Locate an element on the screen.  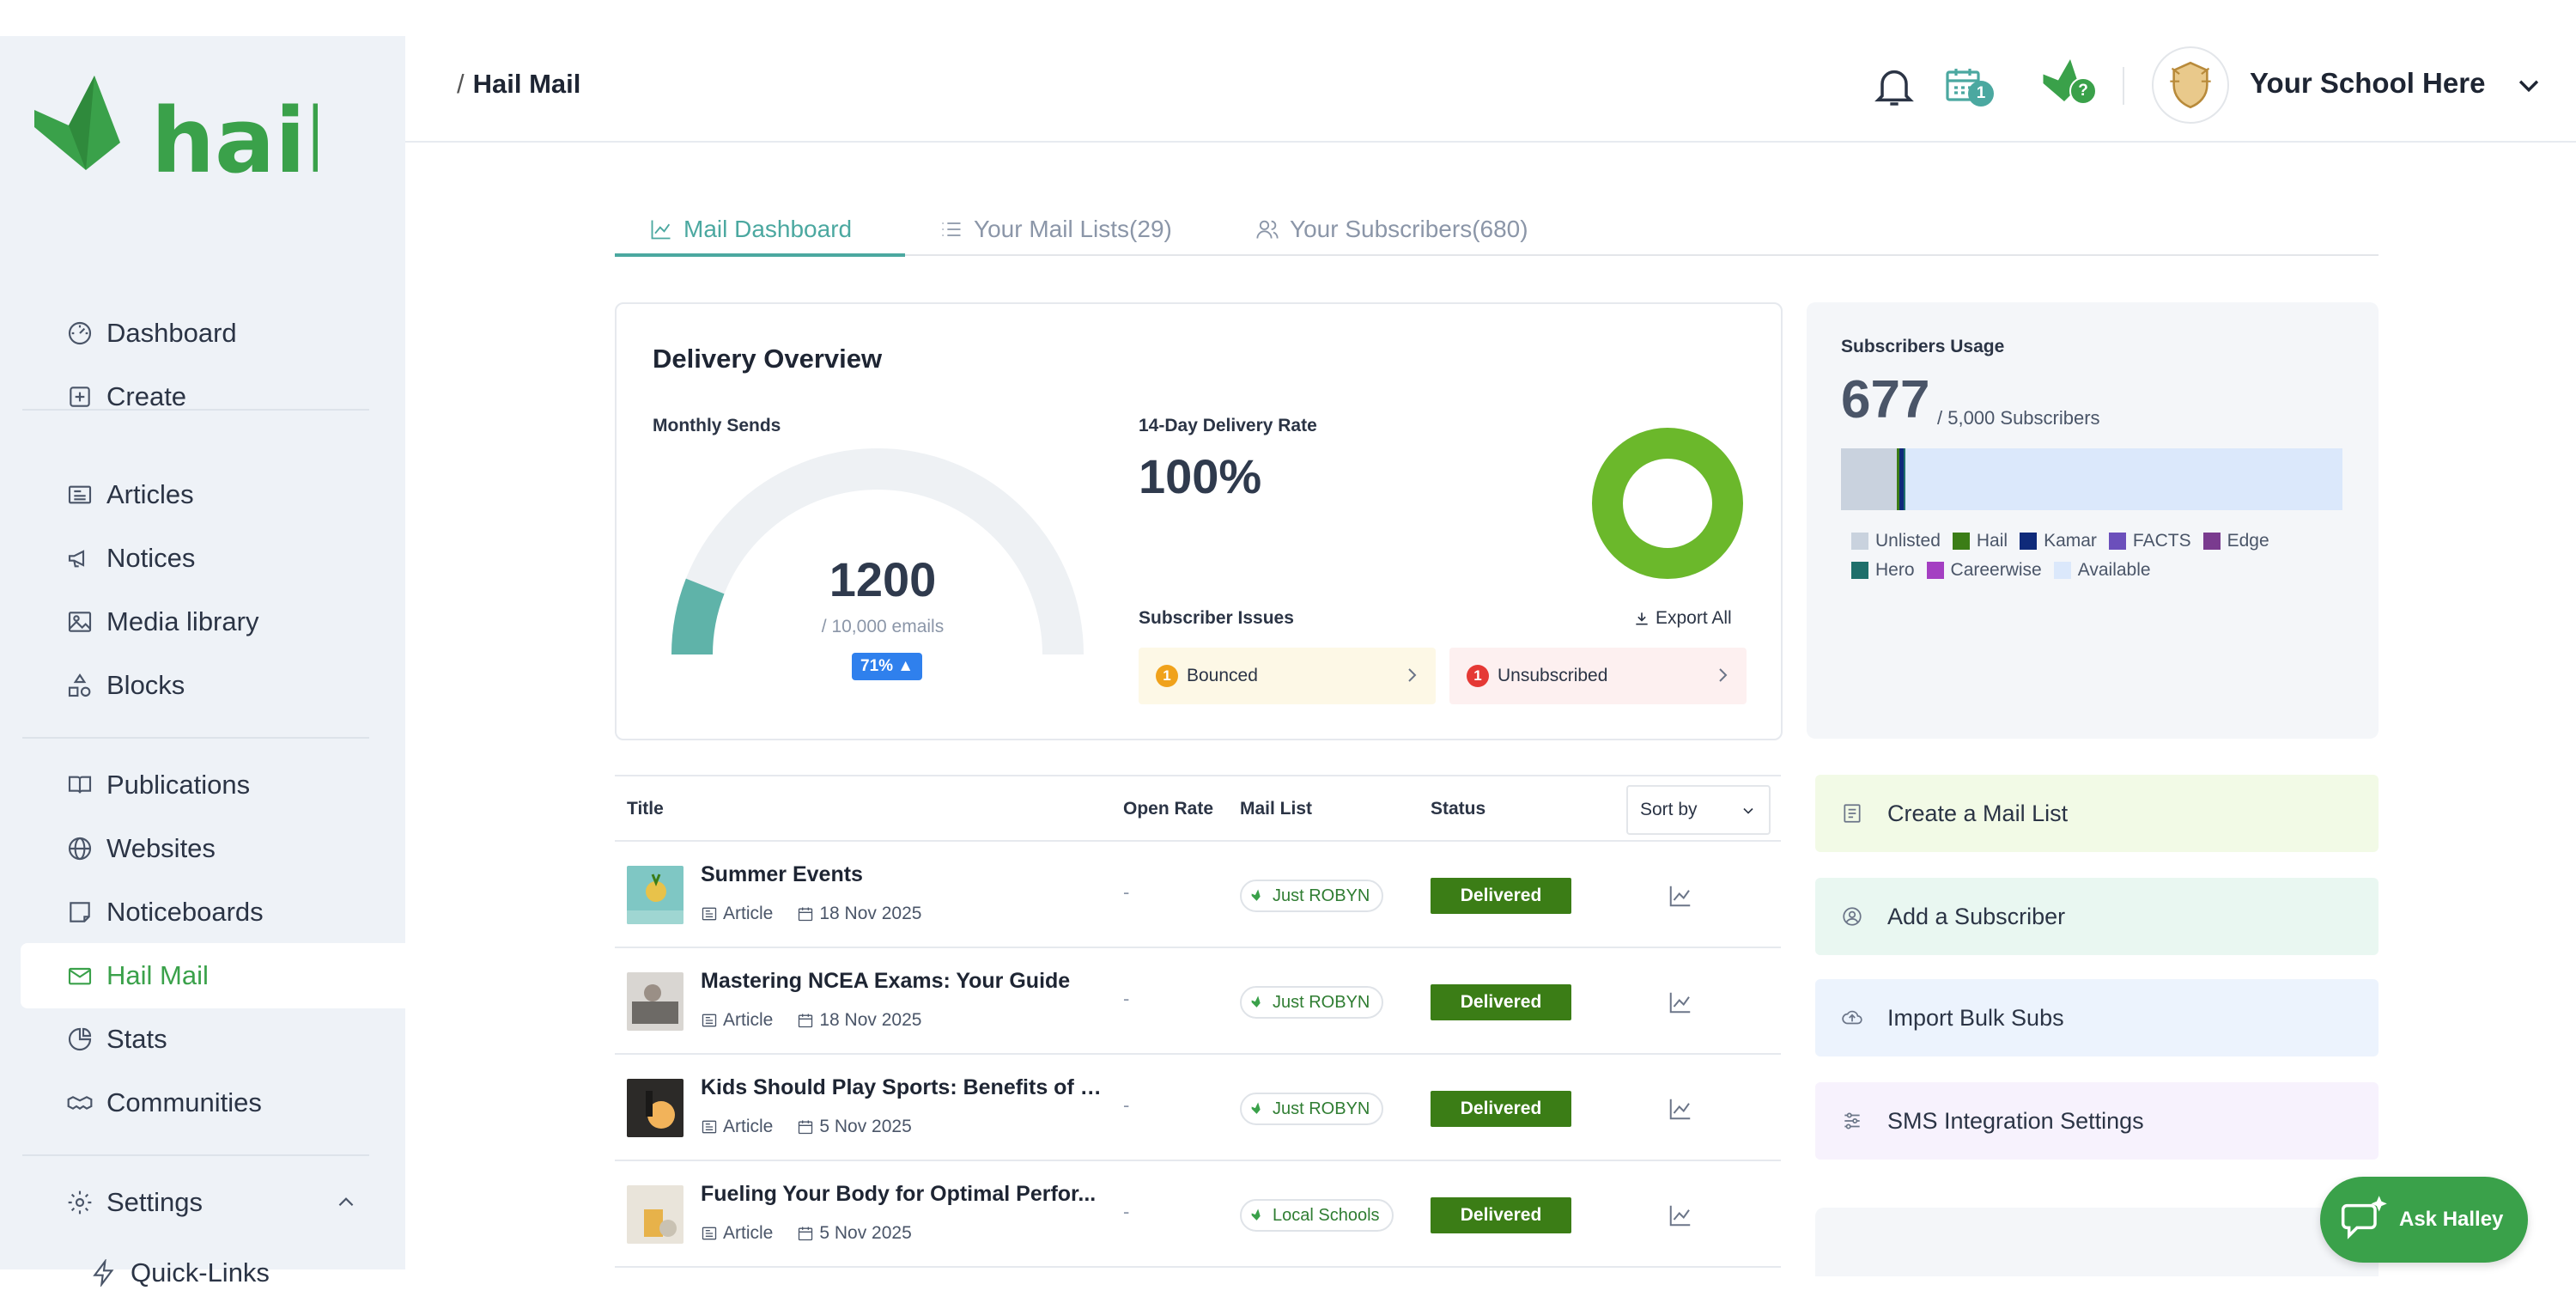
sms-integration-settings-button: SMS Integration Settings is located at coordinates (2097, 1121).